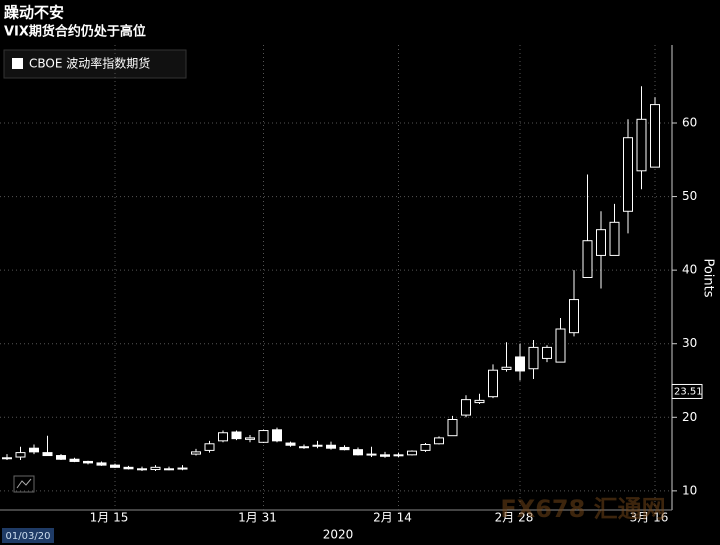 The height and width of the screenshot is (545, 720). What do you see at coordinates (17, 63) in the screenshot?
I see `legend-swatch` at bounding box center [17, 63].